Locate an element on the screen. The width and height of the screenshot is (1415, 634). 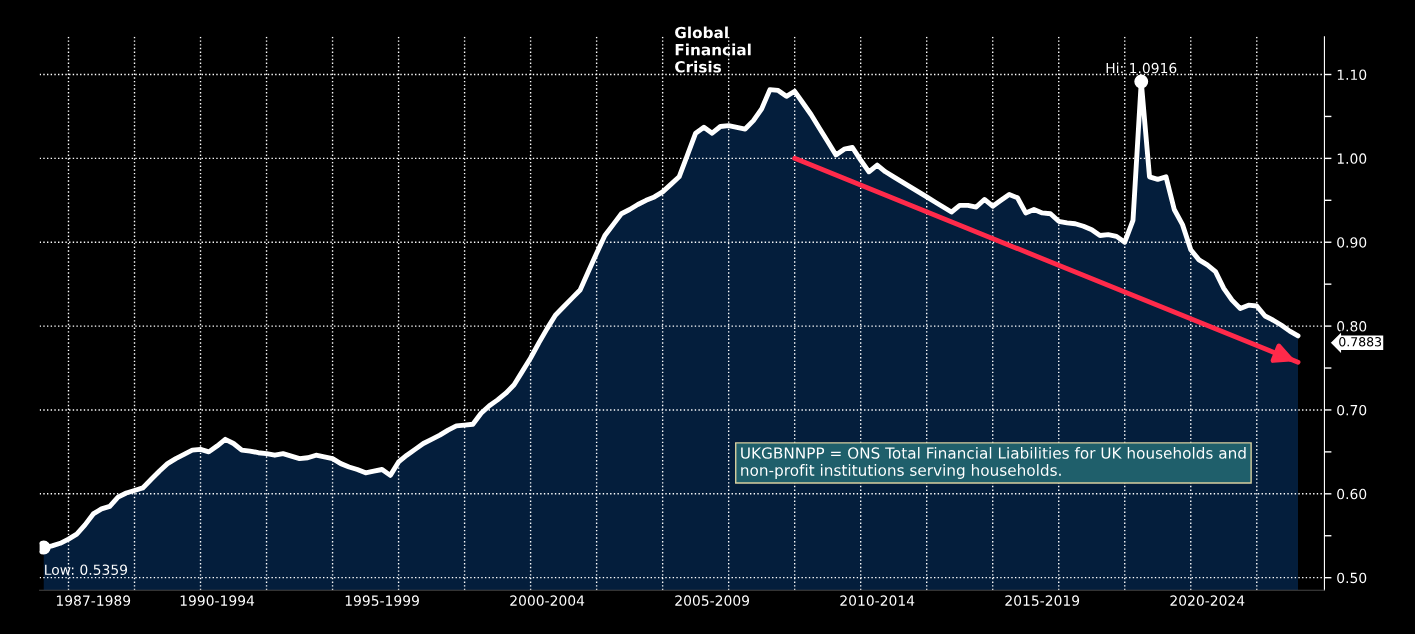
y-tick-label: 0.90 is located at coordinates (1352, 242).